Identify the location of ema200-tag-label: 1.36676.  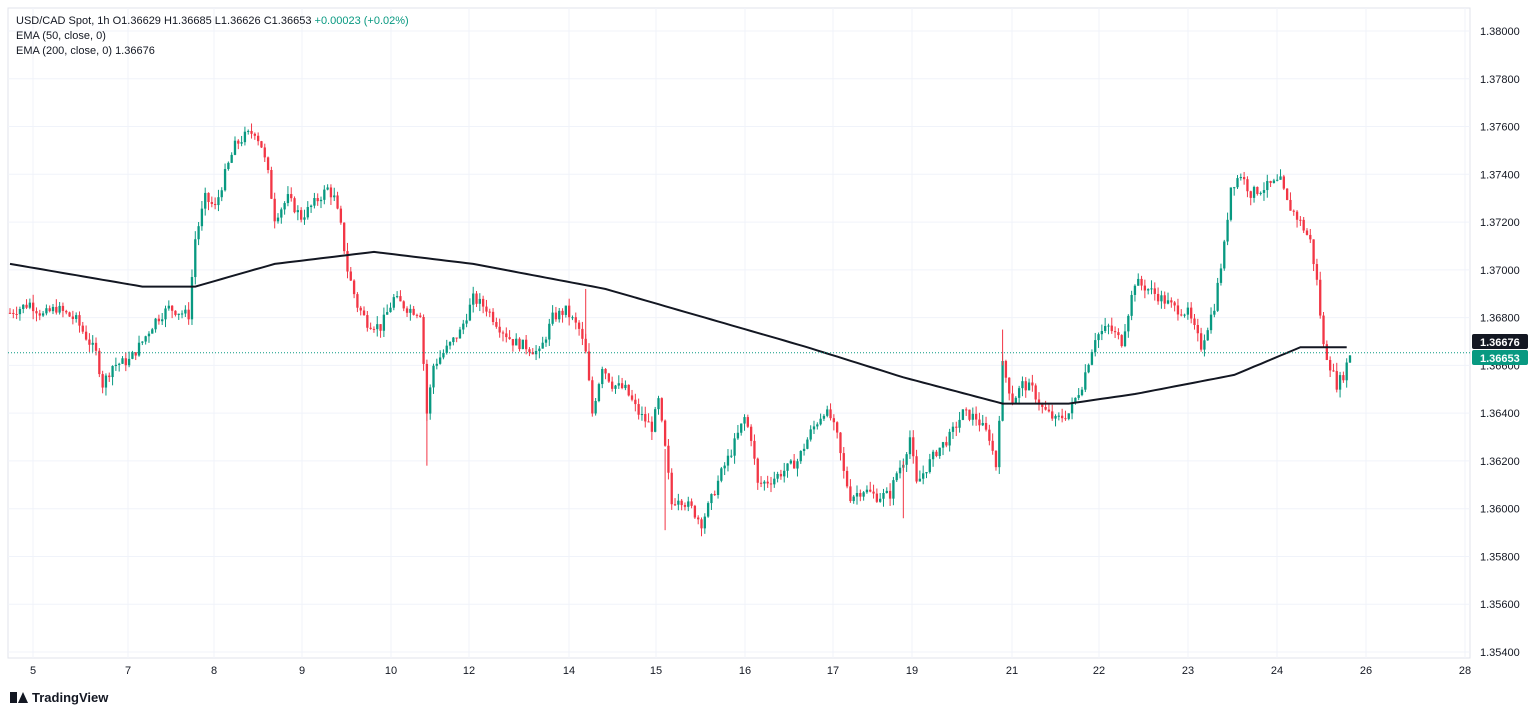
(1500, 343).